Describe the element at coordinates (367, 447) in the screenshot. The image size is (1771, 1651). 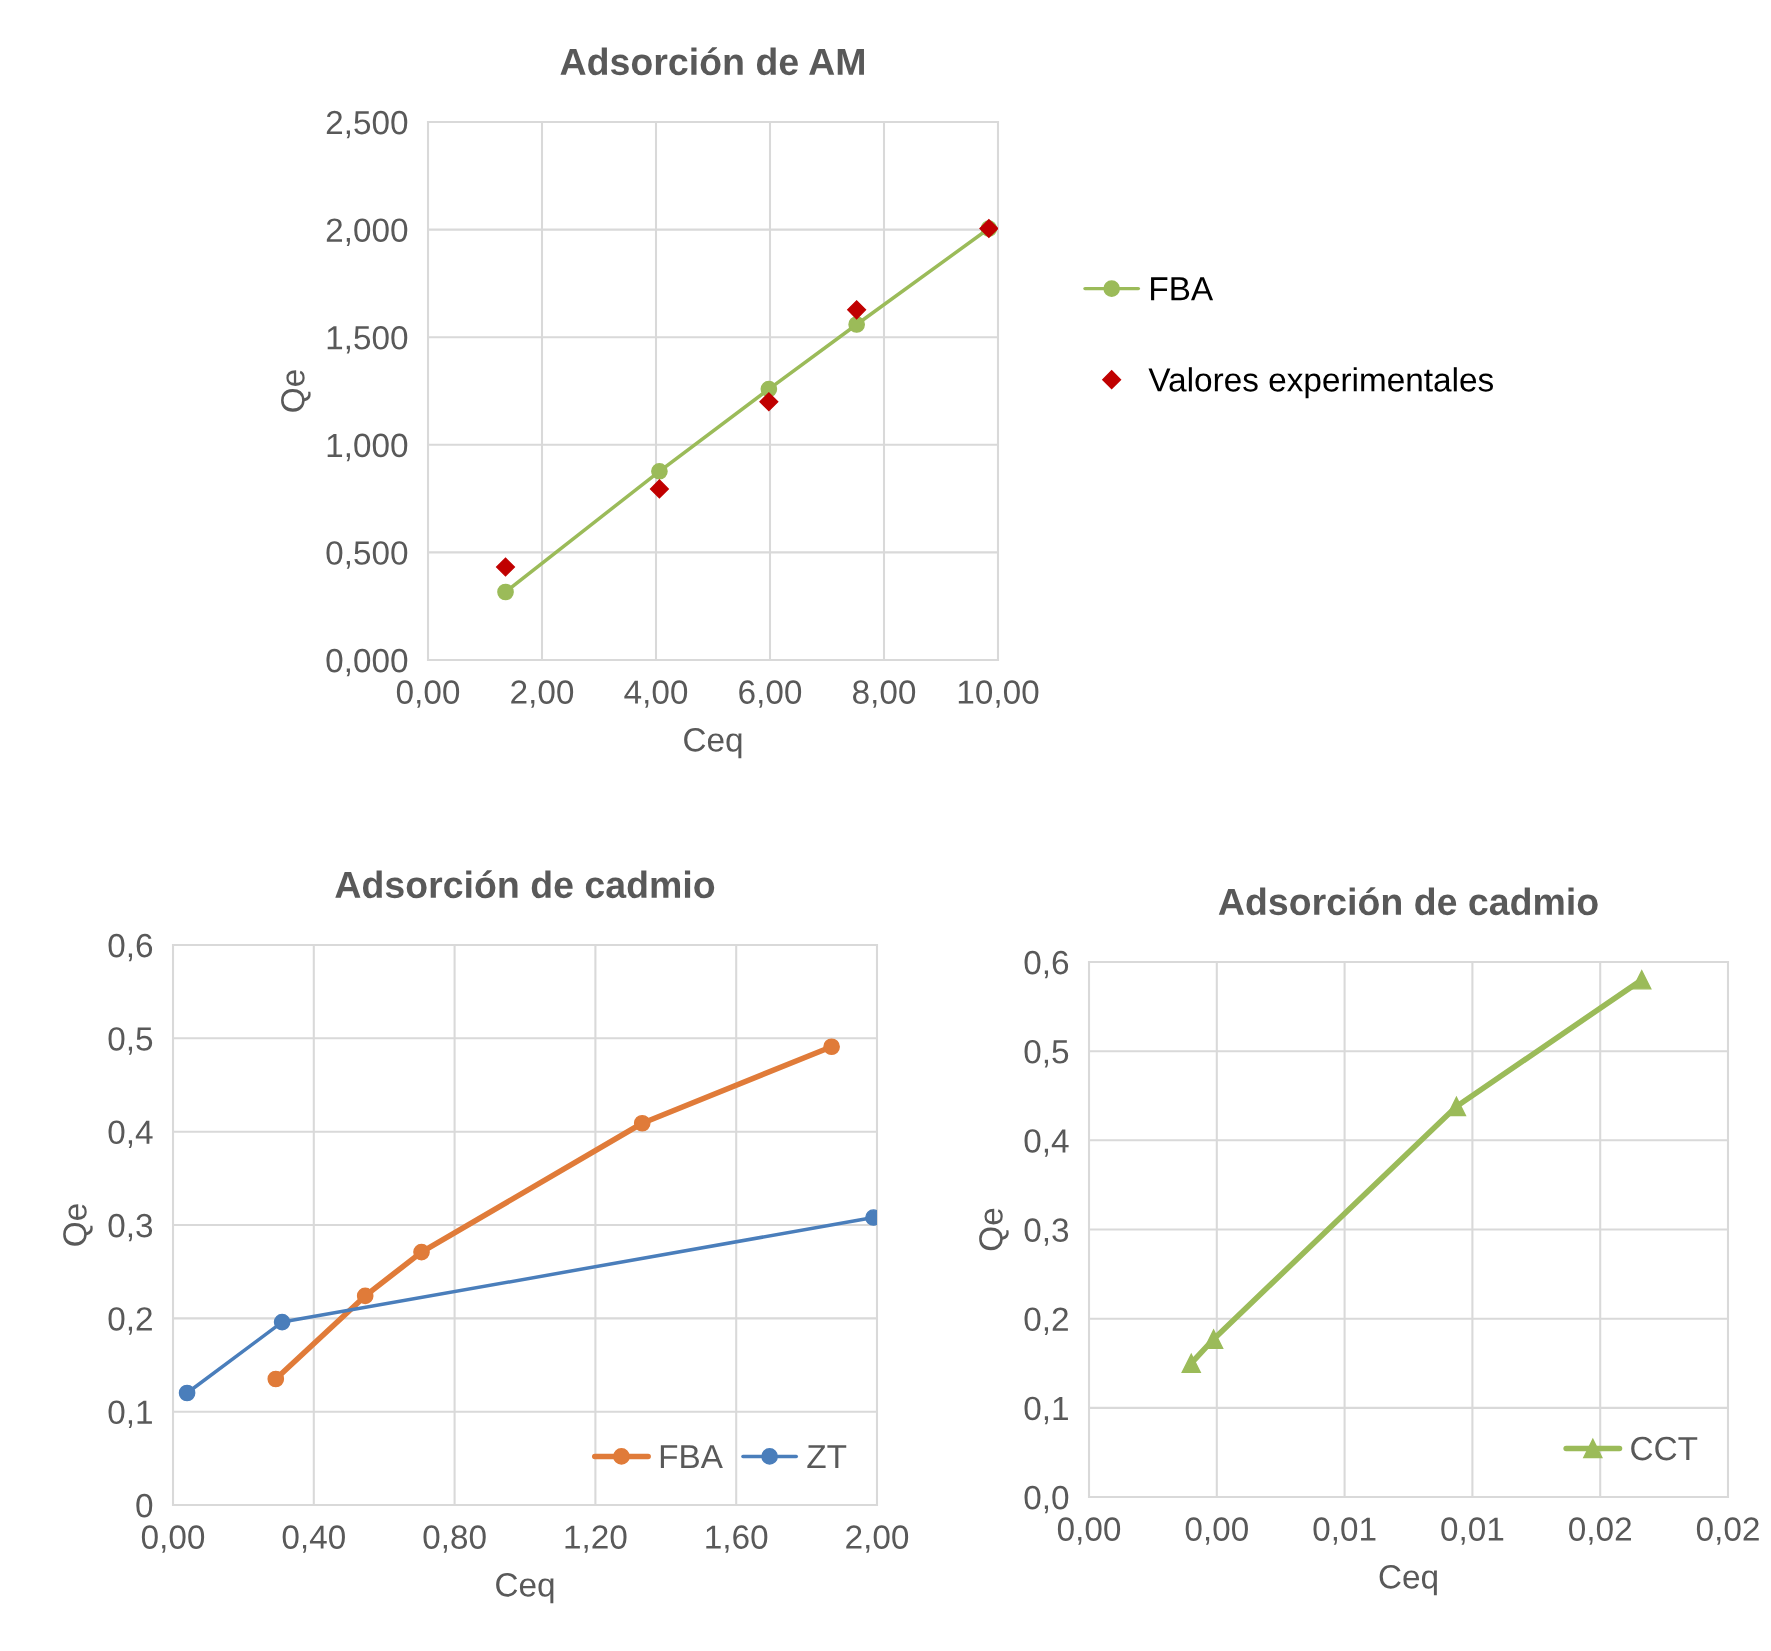
I see `y-tick-label: 1,000` at that location.